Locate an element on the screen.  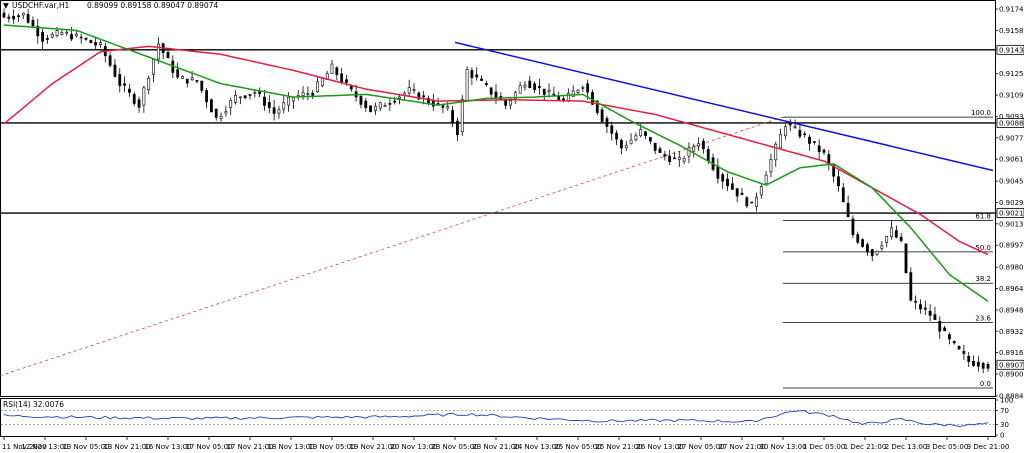
time-tick-label: 1 Dec 21:00 is located at coordinates (865, 447).